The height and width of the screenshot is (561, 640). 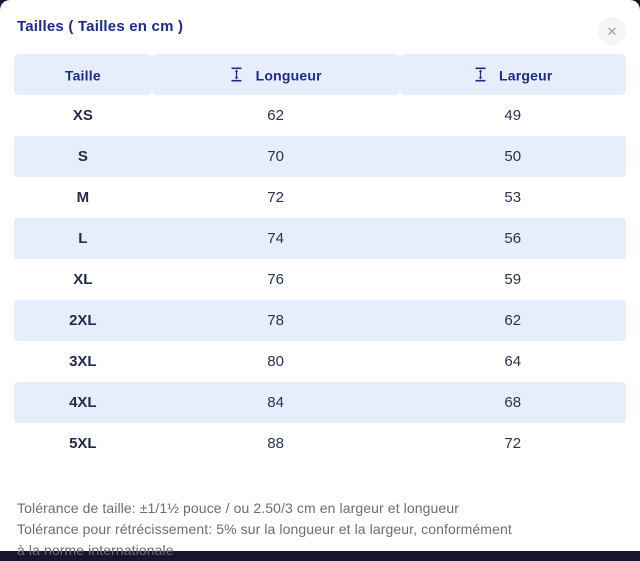 I want to click on longueur-value: 62, so click(x=276, y=115).